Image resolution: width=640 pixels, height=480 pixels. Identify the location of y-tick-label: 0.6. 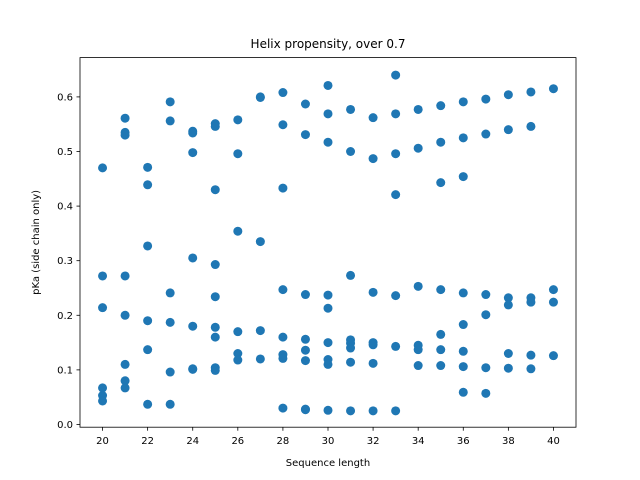
(65, 97).